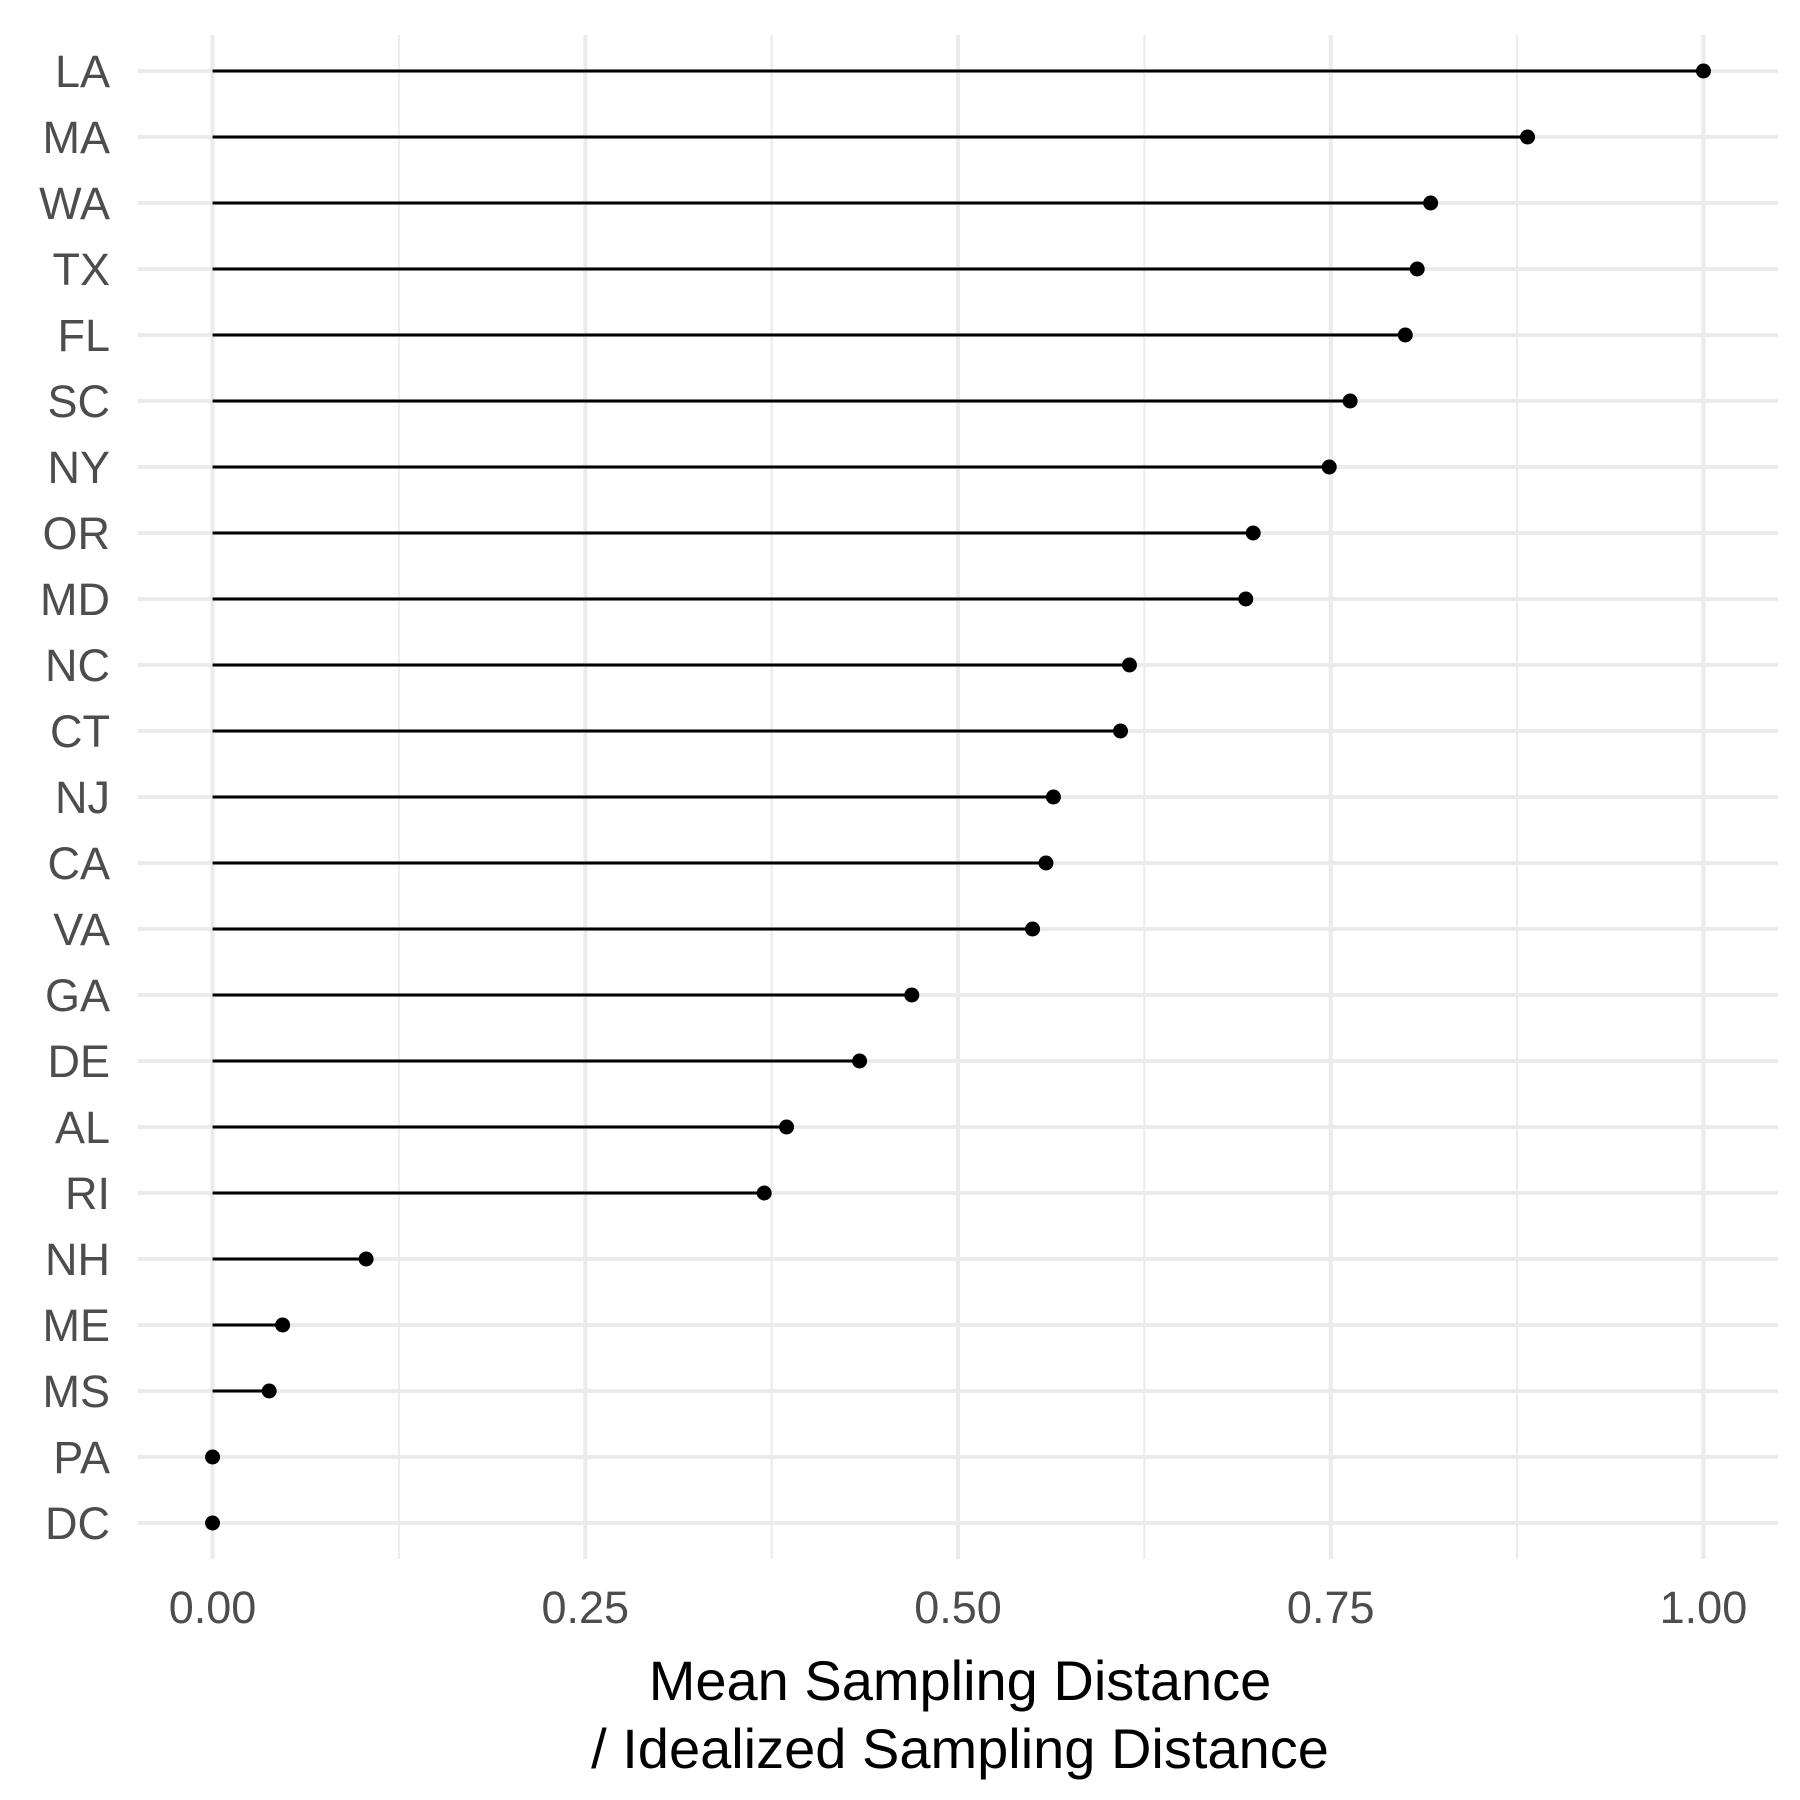 This screenshot has height=1800, width=1800. What do you see at coordinates (78, 1061) in the screenshot?
I see `y-tick-label: DE` at bounding box center [78, 1061].